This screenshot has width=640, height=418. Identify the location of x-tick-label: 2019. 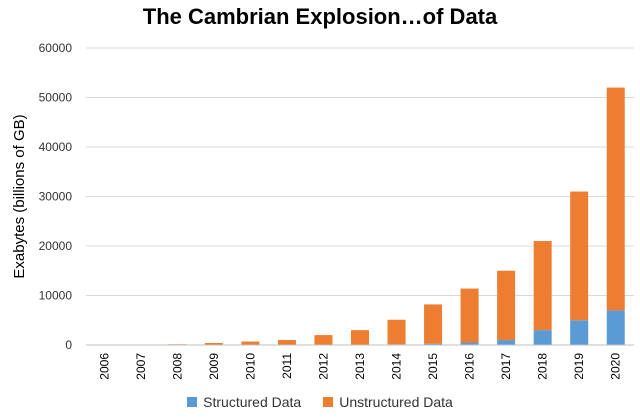
(579, 366).